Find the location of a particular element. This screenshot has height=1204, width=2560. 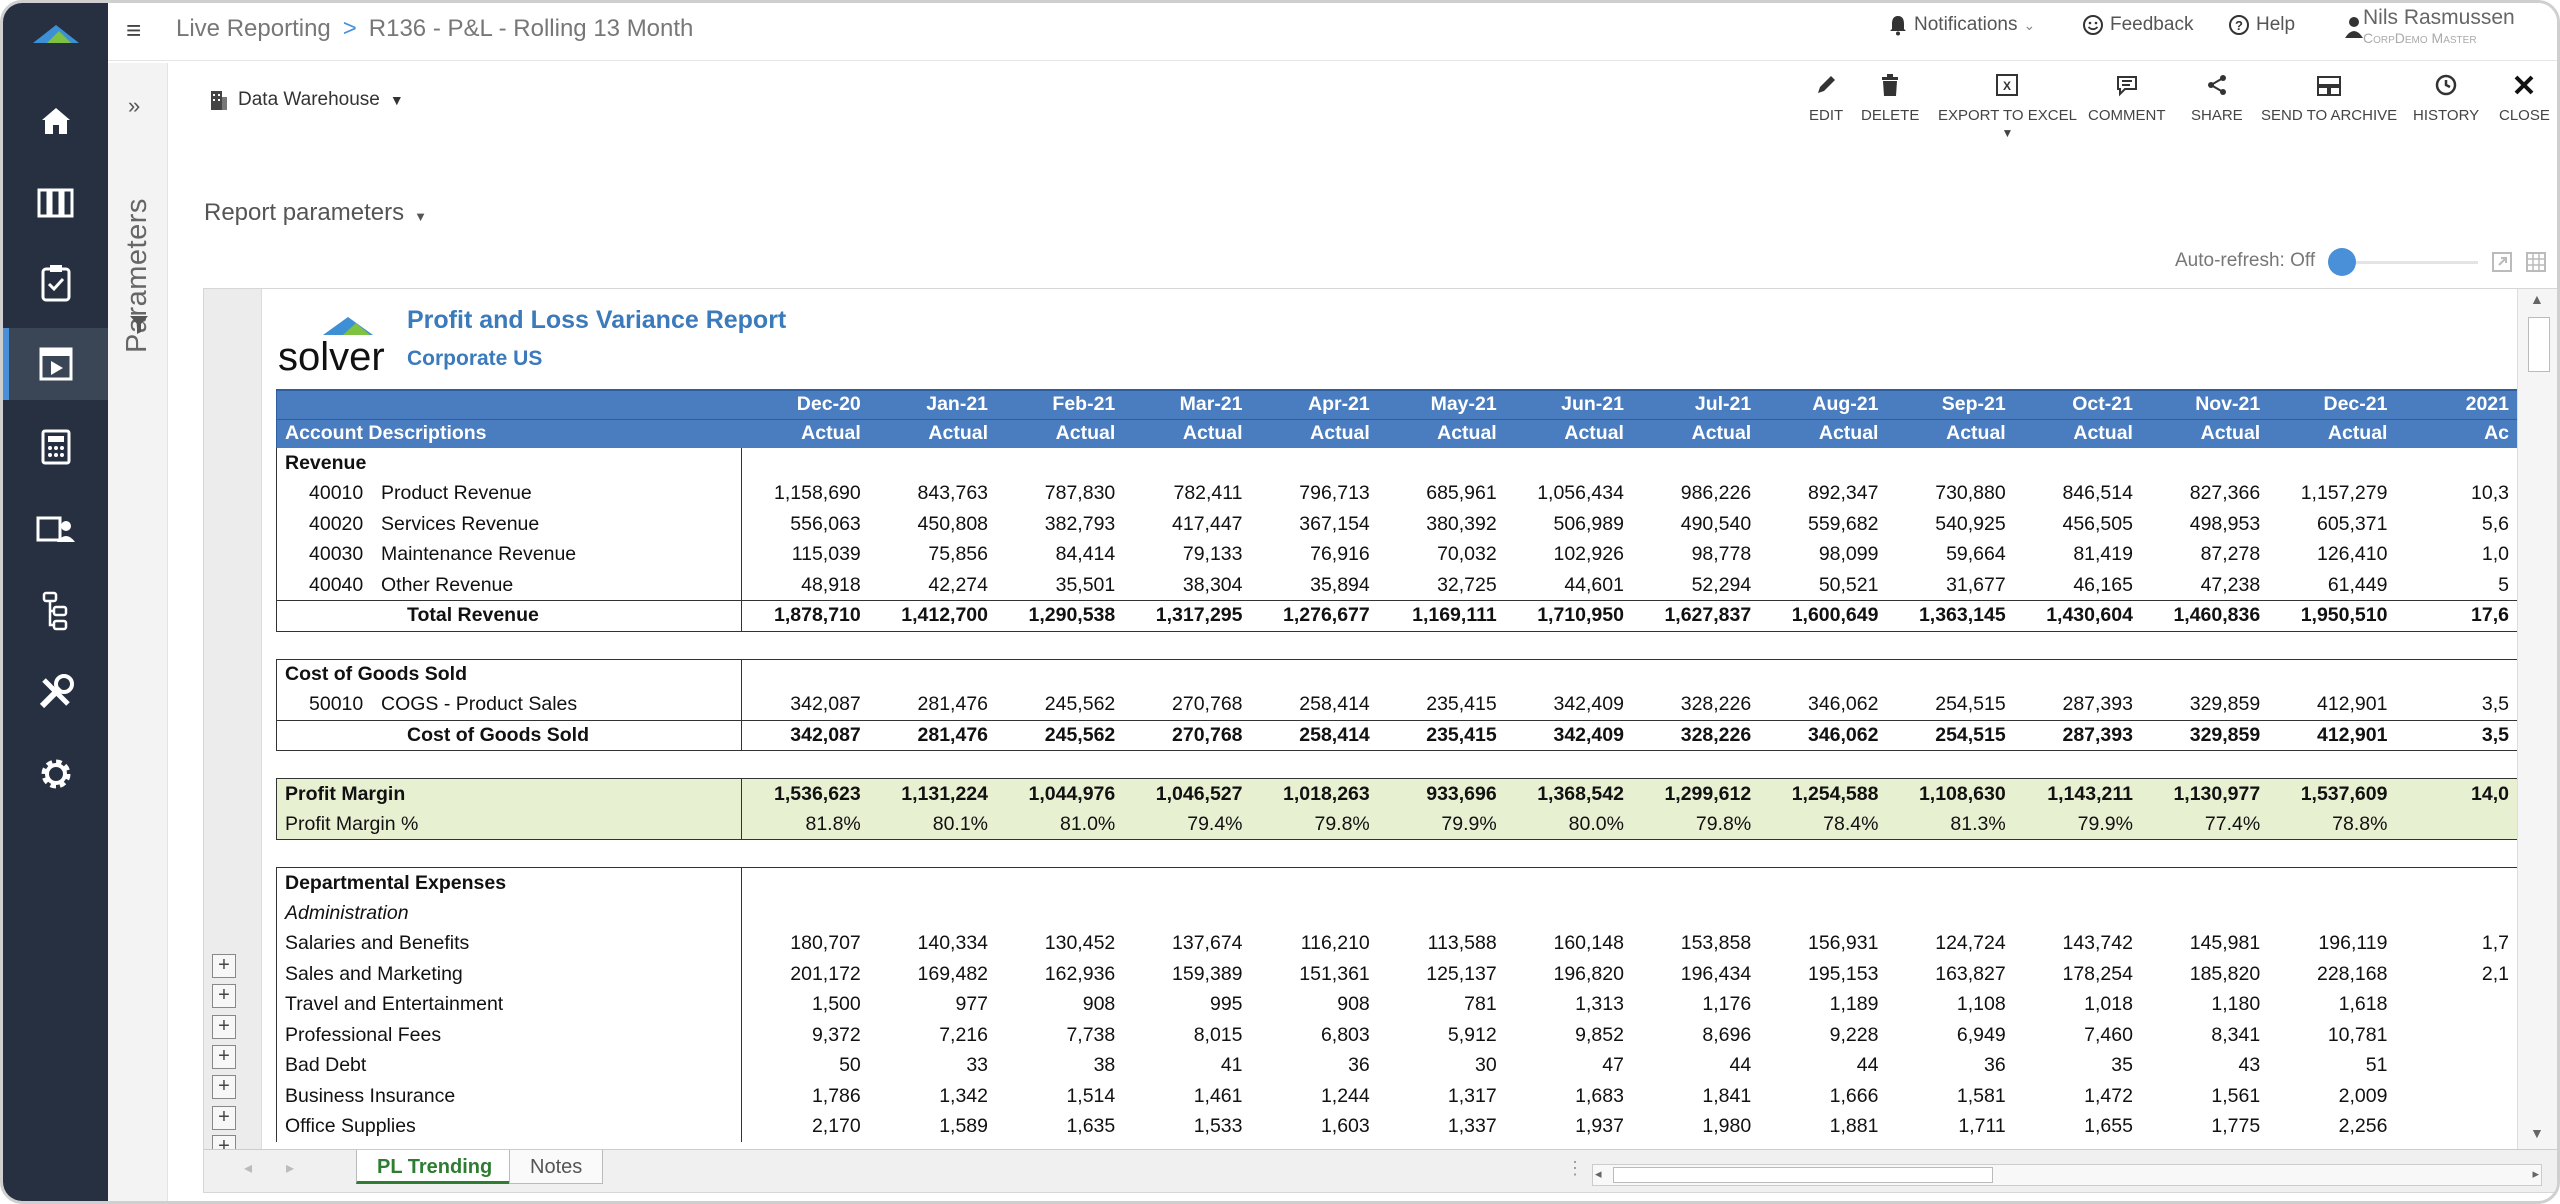

value-cell: 1,589 is located at coordinates (964, 1126).